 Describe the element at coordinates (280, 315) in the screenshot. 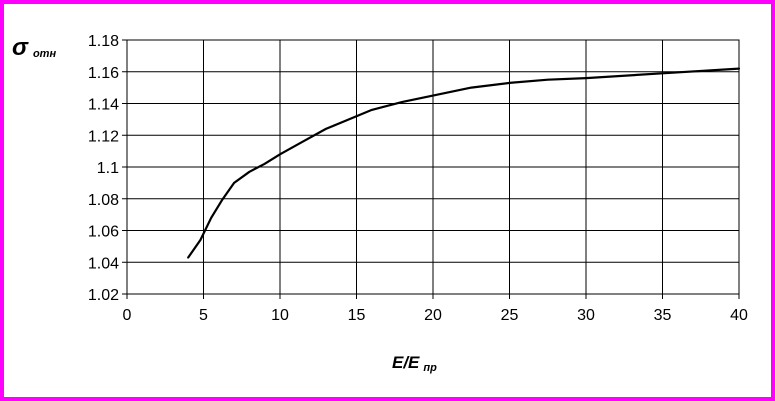

I see `x-tick-label: 10` at that location.